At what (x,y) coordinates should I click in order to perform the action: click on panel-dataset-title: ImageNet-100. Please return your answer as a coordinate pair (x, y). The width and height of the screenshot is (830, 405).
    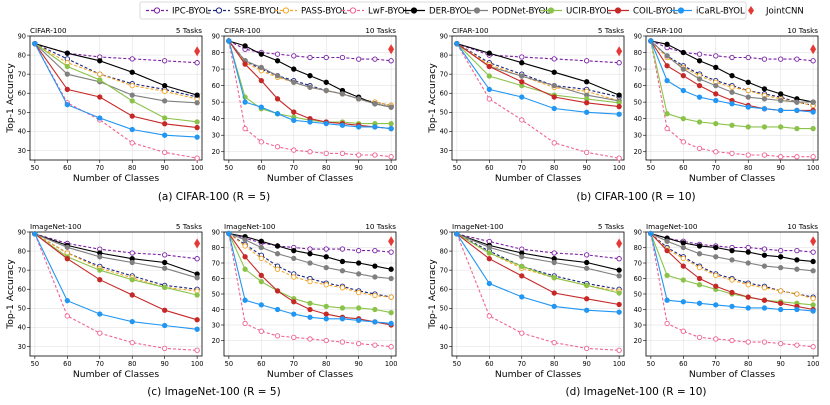
    Looking at the image, I should click on (672, 226).